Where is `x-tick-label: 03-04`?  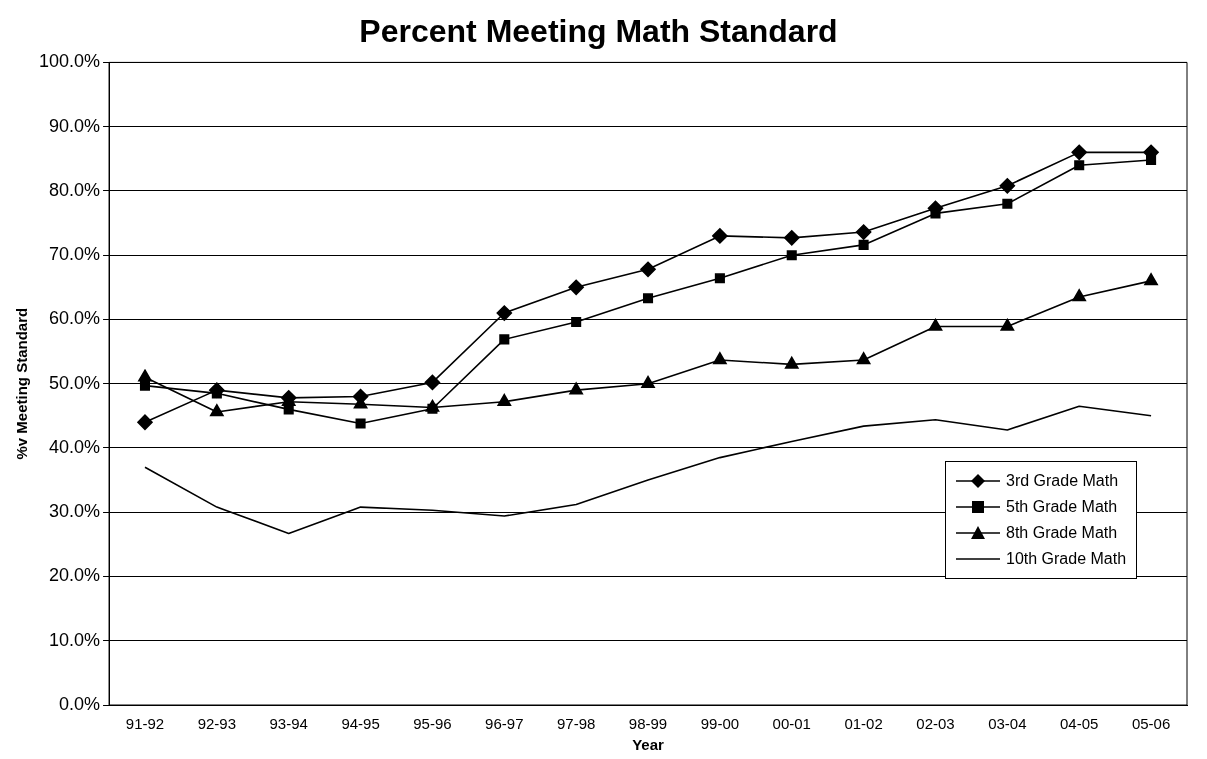 x-tick-label: 03-04 is located at coordinates (1007, 724).